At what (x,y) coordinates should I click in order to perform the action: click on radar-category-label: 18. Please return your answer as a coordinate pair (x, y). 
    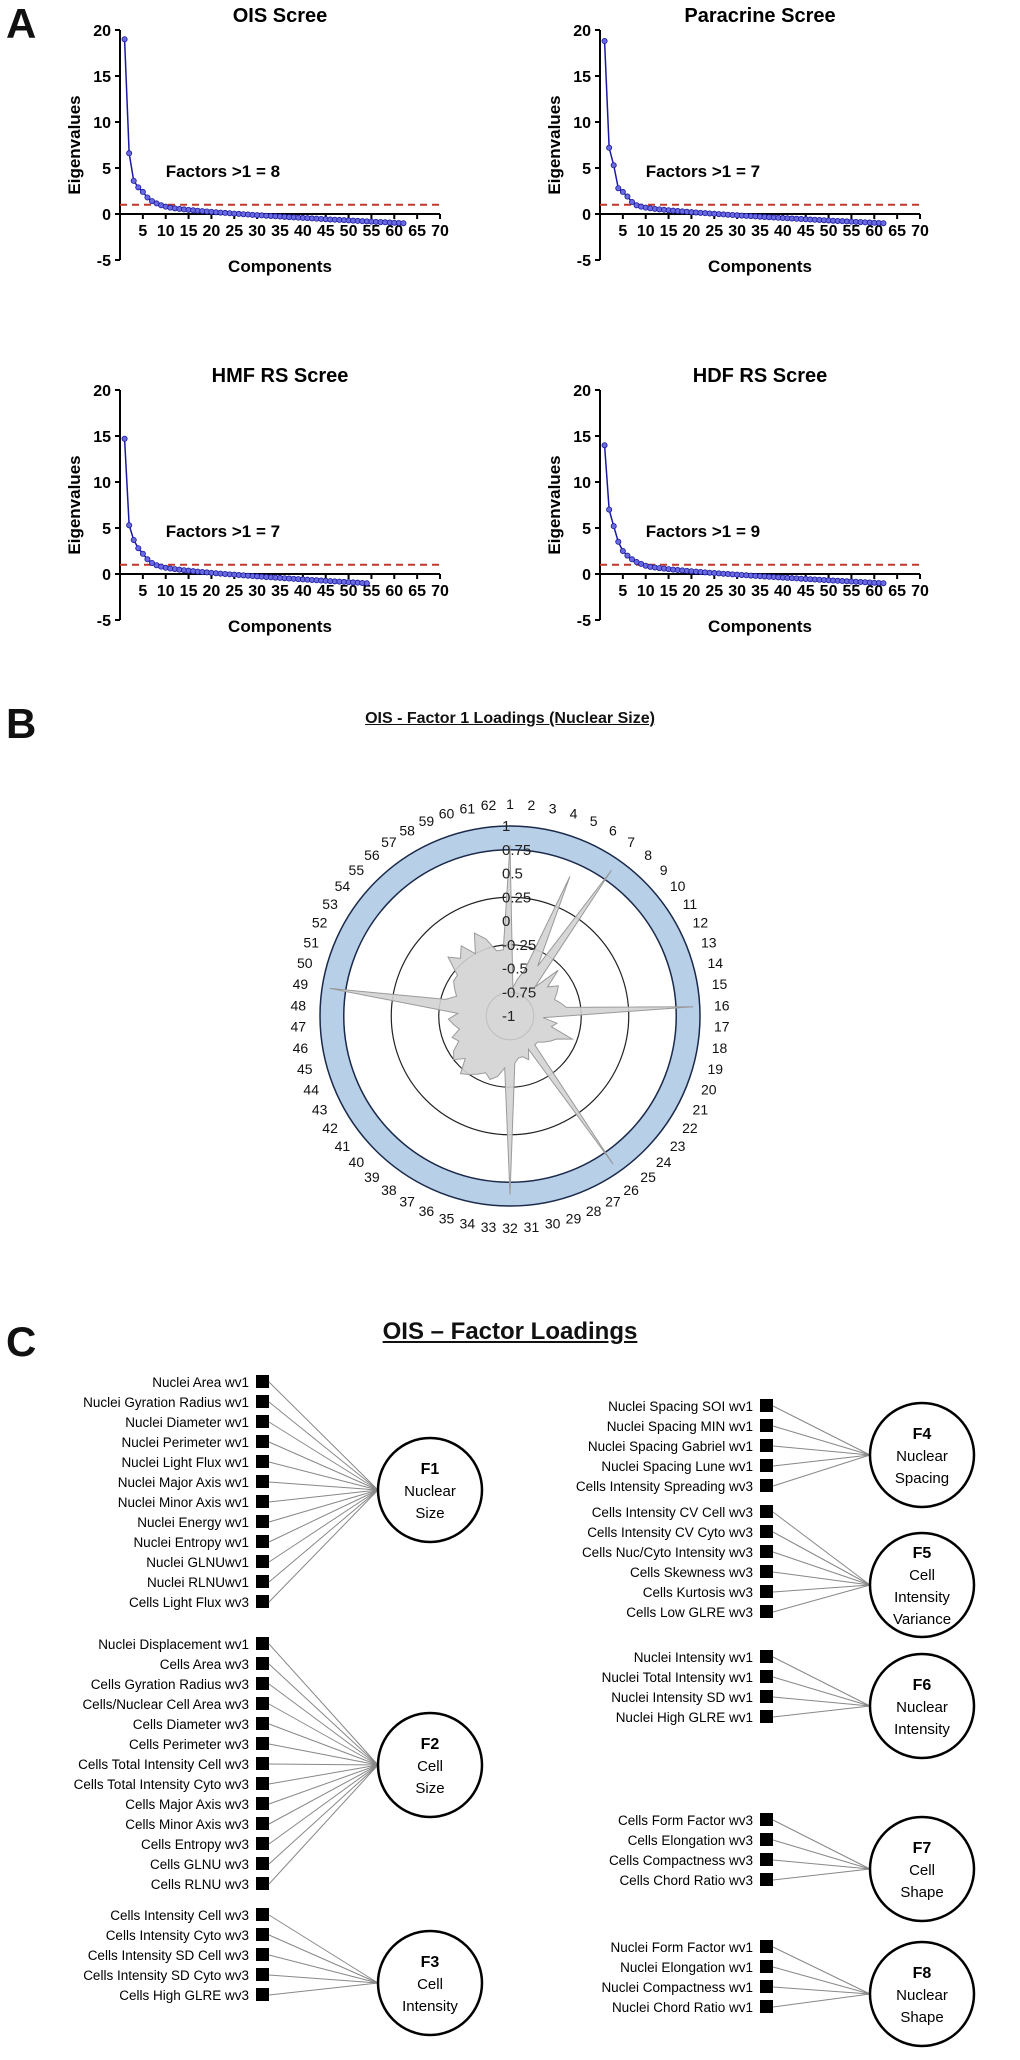
    Looking at the image, I should click on (720, 1048).